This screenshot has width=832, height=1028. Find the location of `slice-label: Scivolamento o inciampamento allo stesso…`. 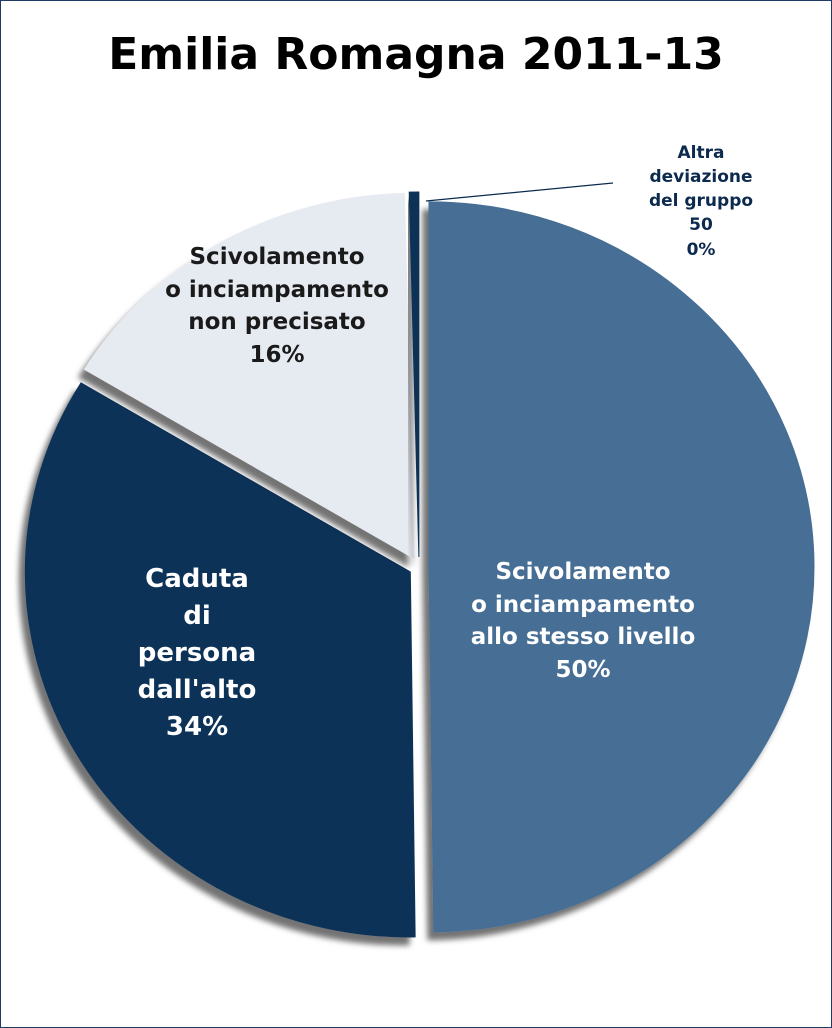

slice-label: Scivolamento o inciampamento allo stesso… is located at coordinates (583, 621).